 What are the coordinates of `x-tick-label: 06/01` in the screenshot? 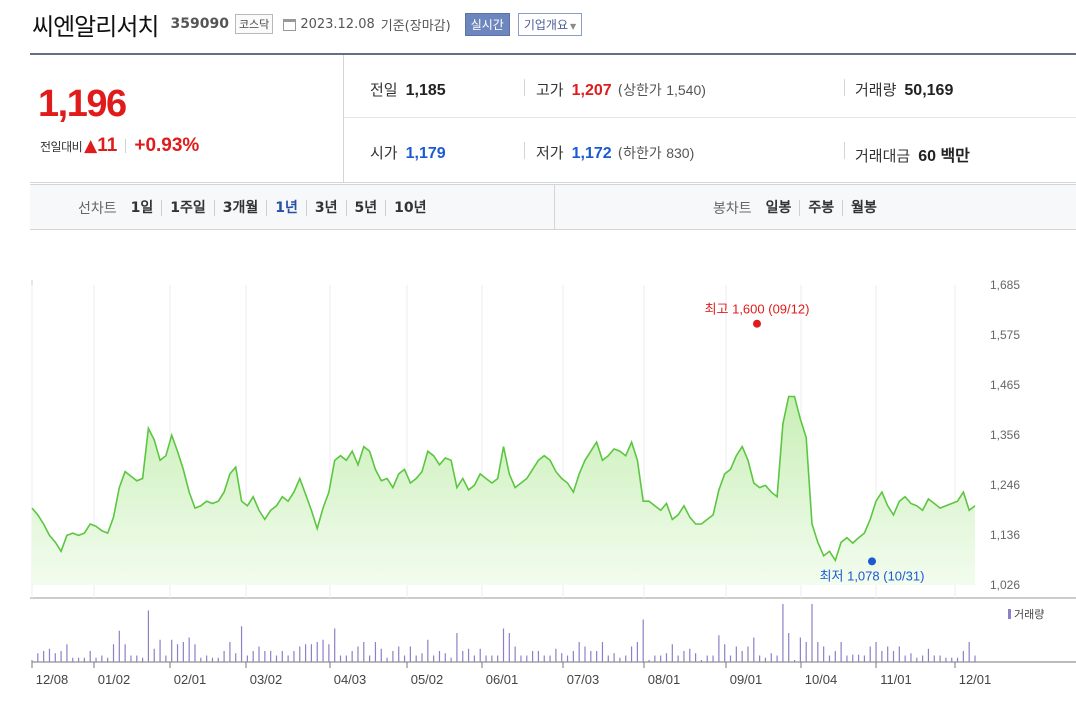 It's located at (502, 679).